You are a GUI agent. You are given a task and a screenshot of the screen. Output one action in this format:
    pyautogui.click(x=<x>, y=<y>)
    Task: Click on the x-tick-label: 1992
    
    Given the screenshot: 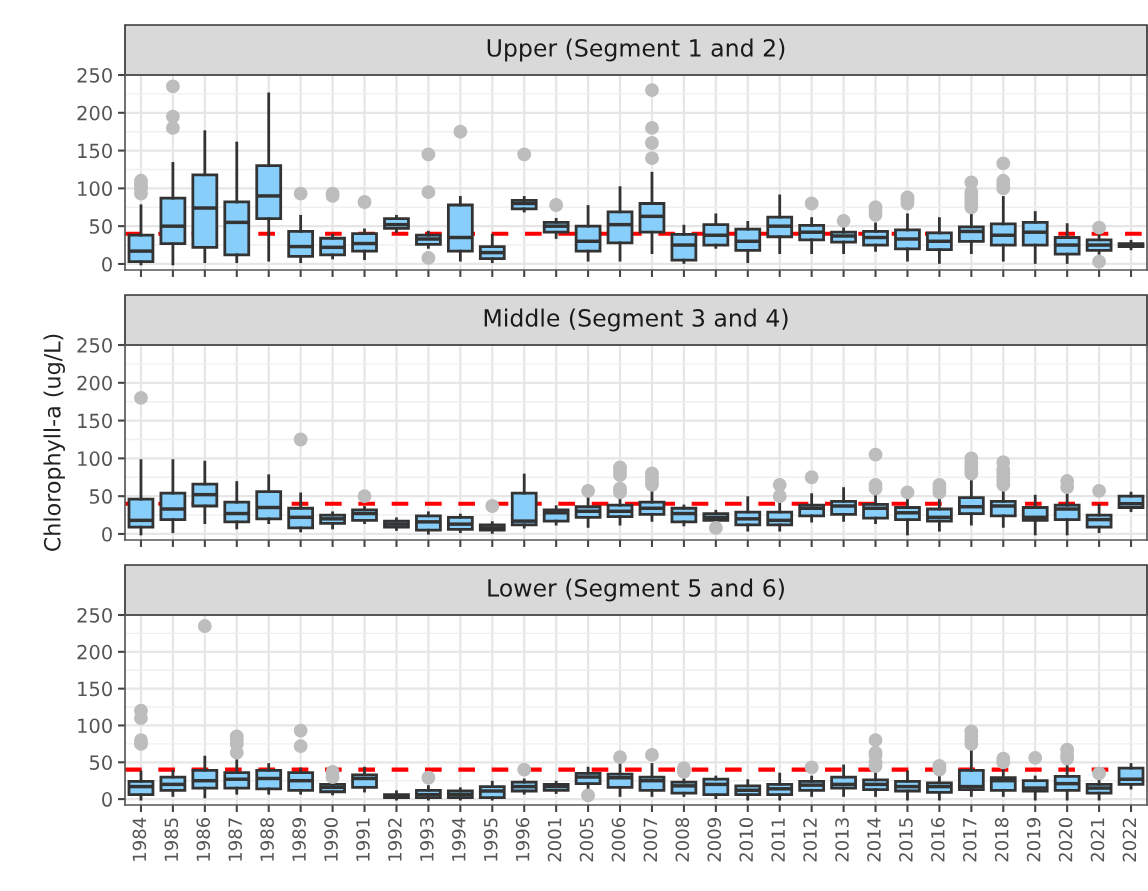 What is the action you would take?
    pyautogui.click(x=395, y=839)
    